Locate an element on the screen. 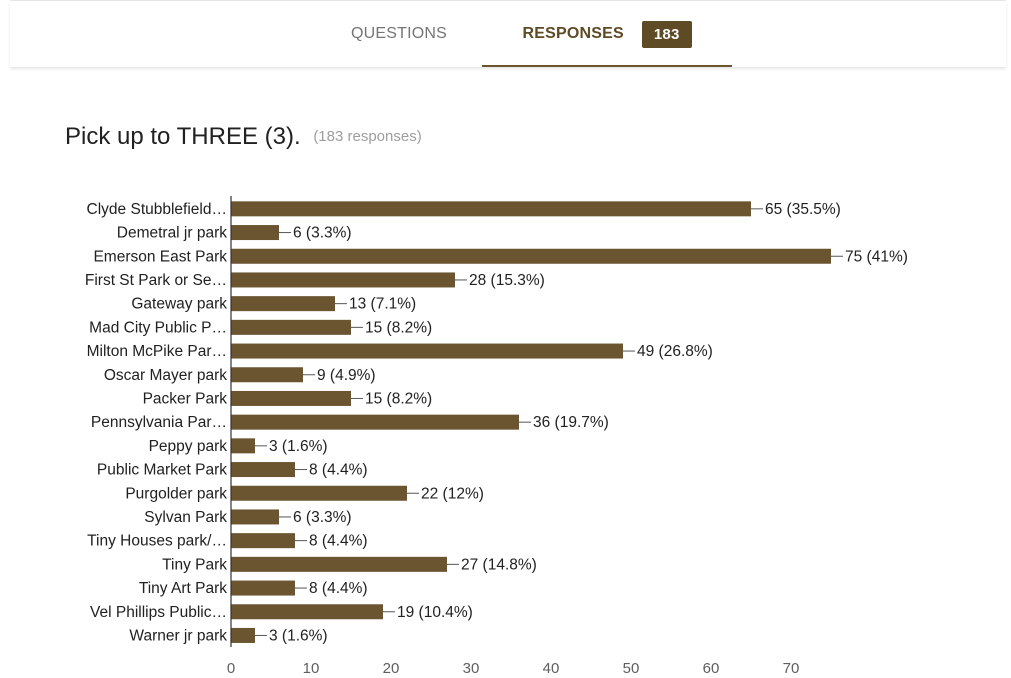 The height and width of the screenshot is (678, 1011). category-label: Sylvan Park is located at coordinates (185, 517).